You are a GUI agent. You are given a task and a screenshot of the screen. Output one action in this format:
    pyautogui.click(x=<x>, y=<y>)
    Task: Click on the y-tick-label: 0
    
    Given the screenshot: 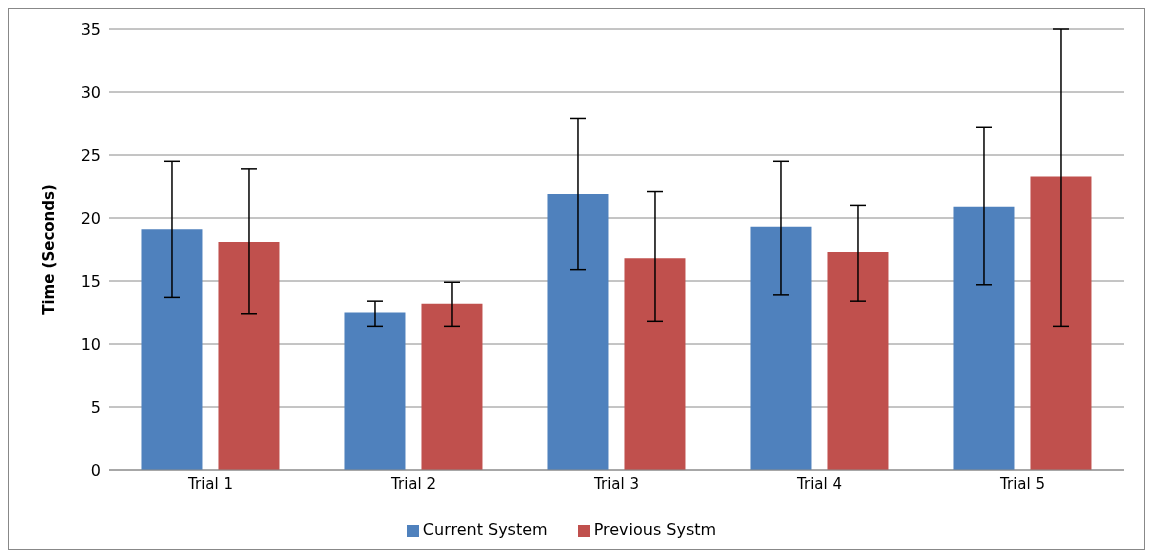 What is the action you would take?
    pyautogui.click(x=95, y=470)
    